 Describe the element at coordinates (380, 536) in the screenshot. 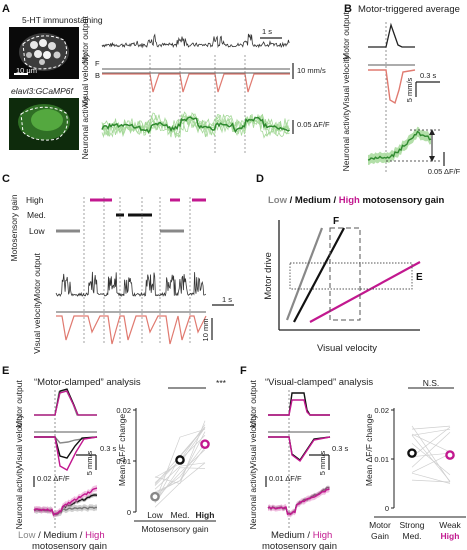

I see `panel-f-xlabel-gain: Gain` at that location.